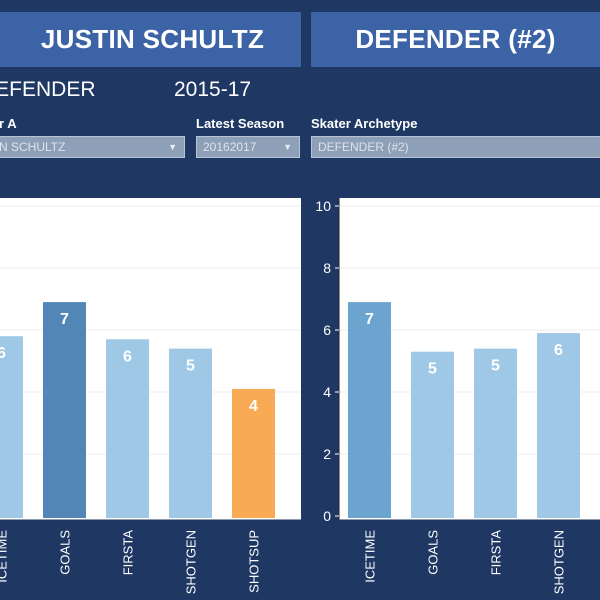  Describe the element at coordinates (65, 552) in the screenshot. I see `player-category-label: GOALS` at that location.